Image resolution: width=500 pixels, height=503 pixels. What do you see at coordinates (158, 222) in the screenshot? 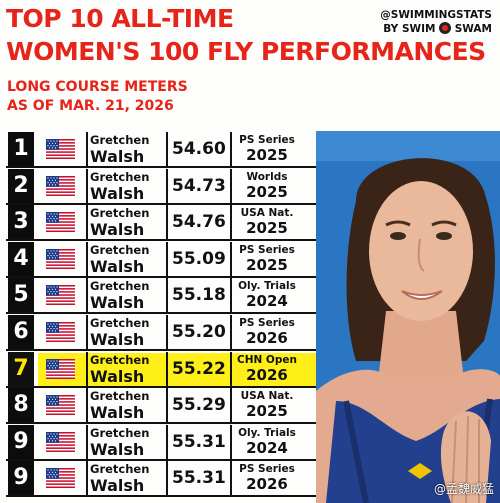
I see `table-row: 3 Gretchen Walsh 54.76 USA Nat. 2025` at bounding box center [158, 222].